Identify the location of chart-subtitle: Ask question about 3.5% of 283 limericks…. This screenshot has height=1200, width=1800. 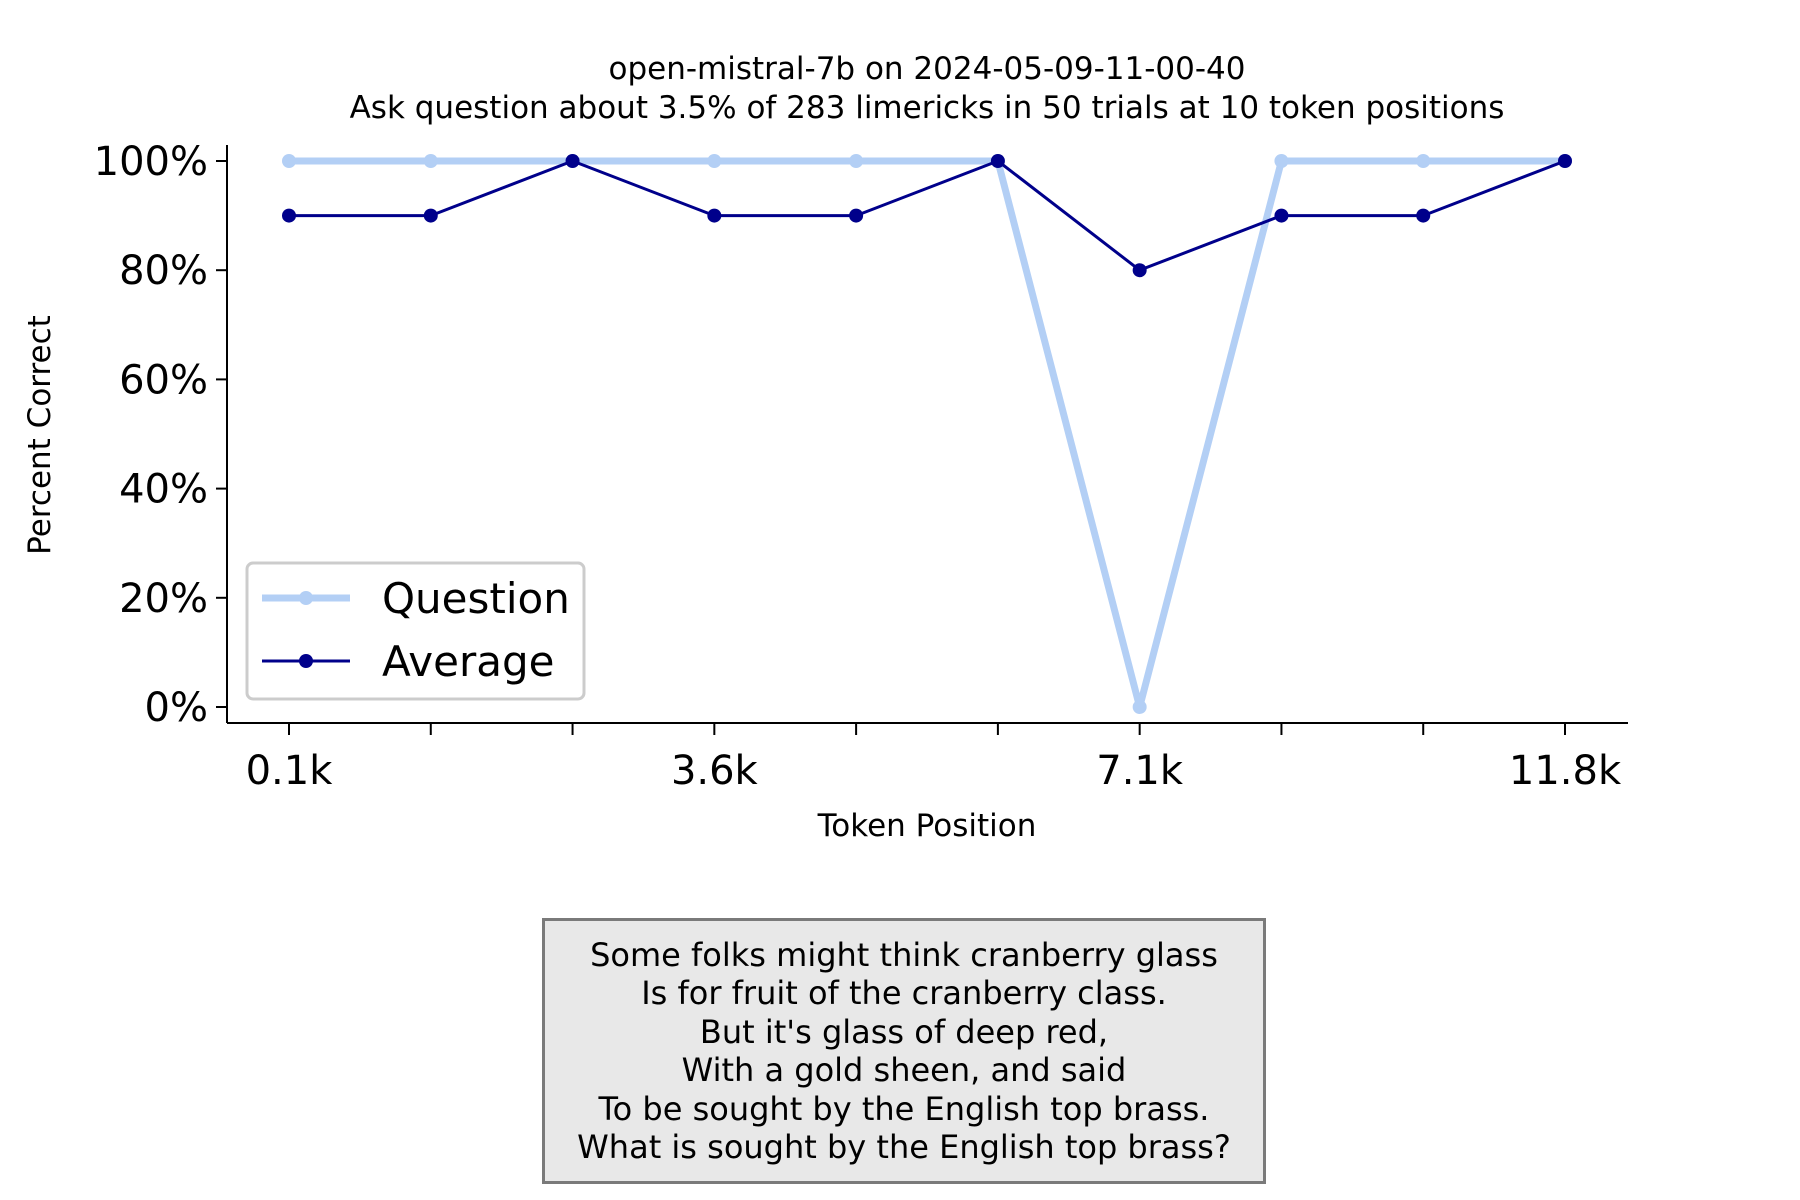
(927, 108).